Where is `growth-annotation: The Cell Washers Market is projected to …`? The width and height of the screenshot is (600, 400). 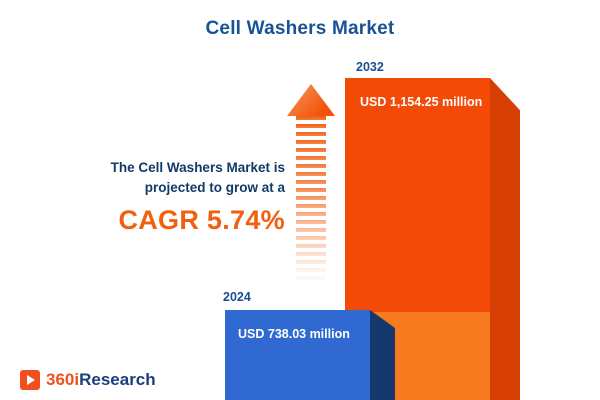
growth-annotation: The Cell Washers Market is projected to … is located at coordinates (157, 197).